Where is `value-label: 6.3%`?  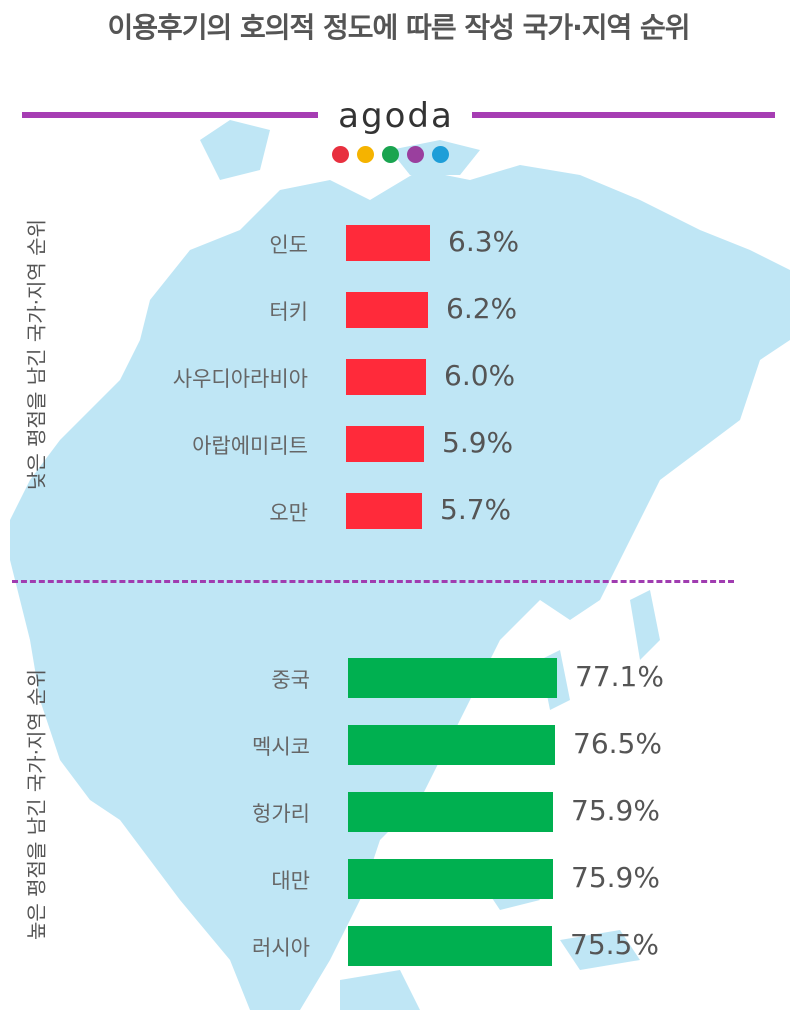 value-label: 6.3% is located at coordinates (484, 241).